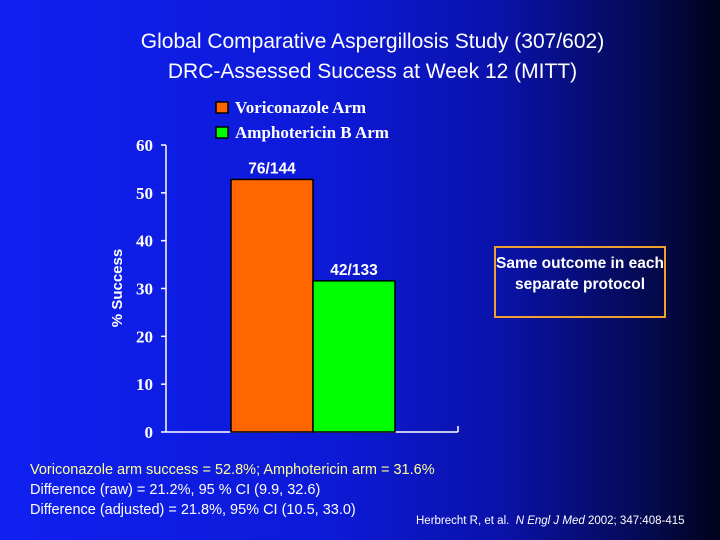 The image size is (720, 540). What do you see at coordinates (372, 71) in the screenshot?
I see `title-line-2: DRC-Assessed Success at Week 12 (MITT)` at bounding box center [372, 71].